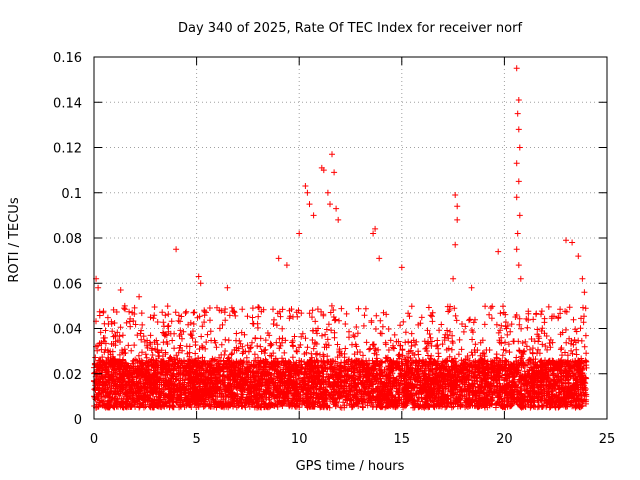  What do you see at coordinates (504, 439) in the screenshot?
I see `x-tick-label: 20` at bounding box center [504, 439].